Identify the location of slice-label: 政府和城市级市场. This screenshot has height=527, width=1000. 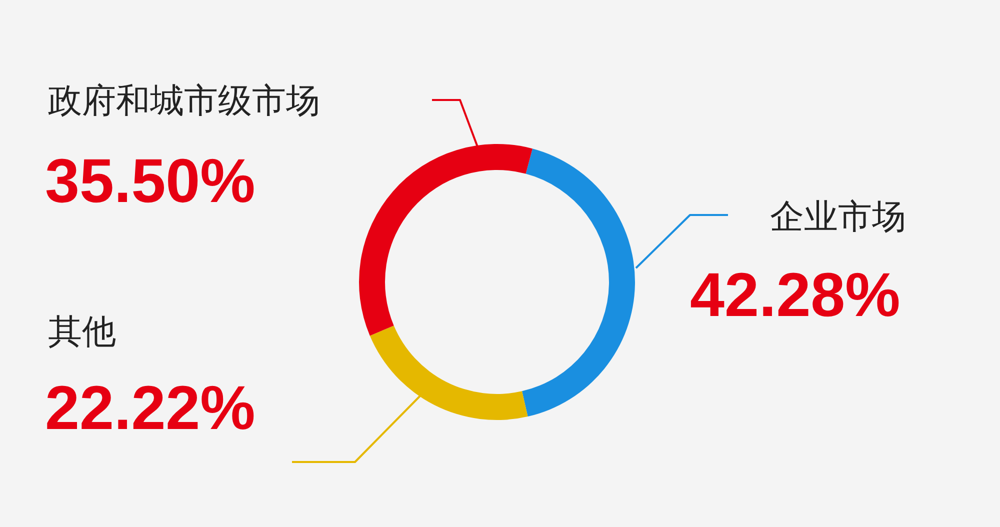
(184, 101).